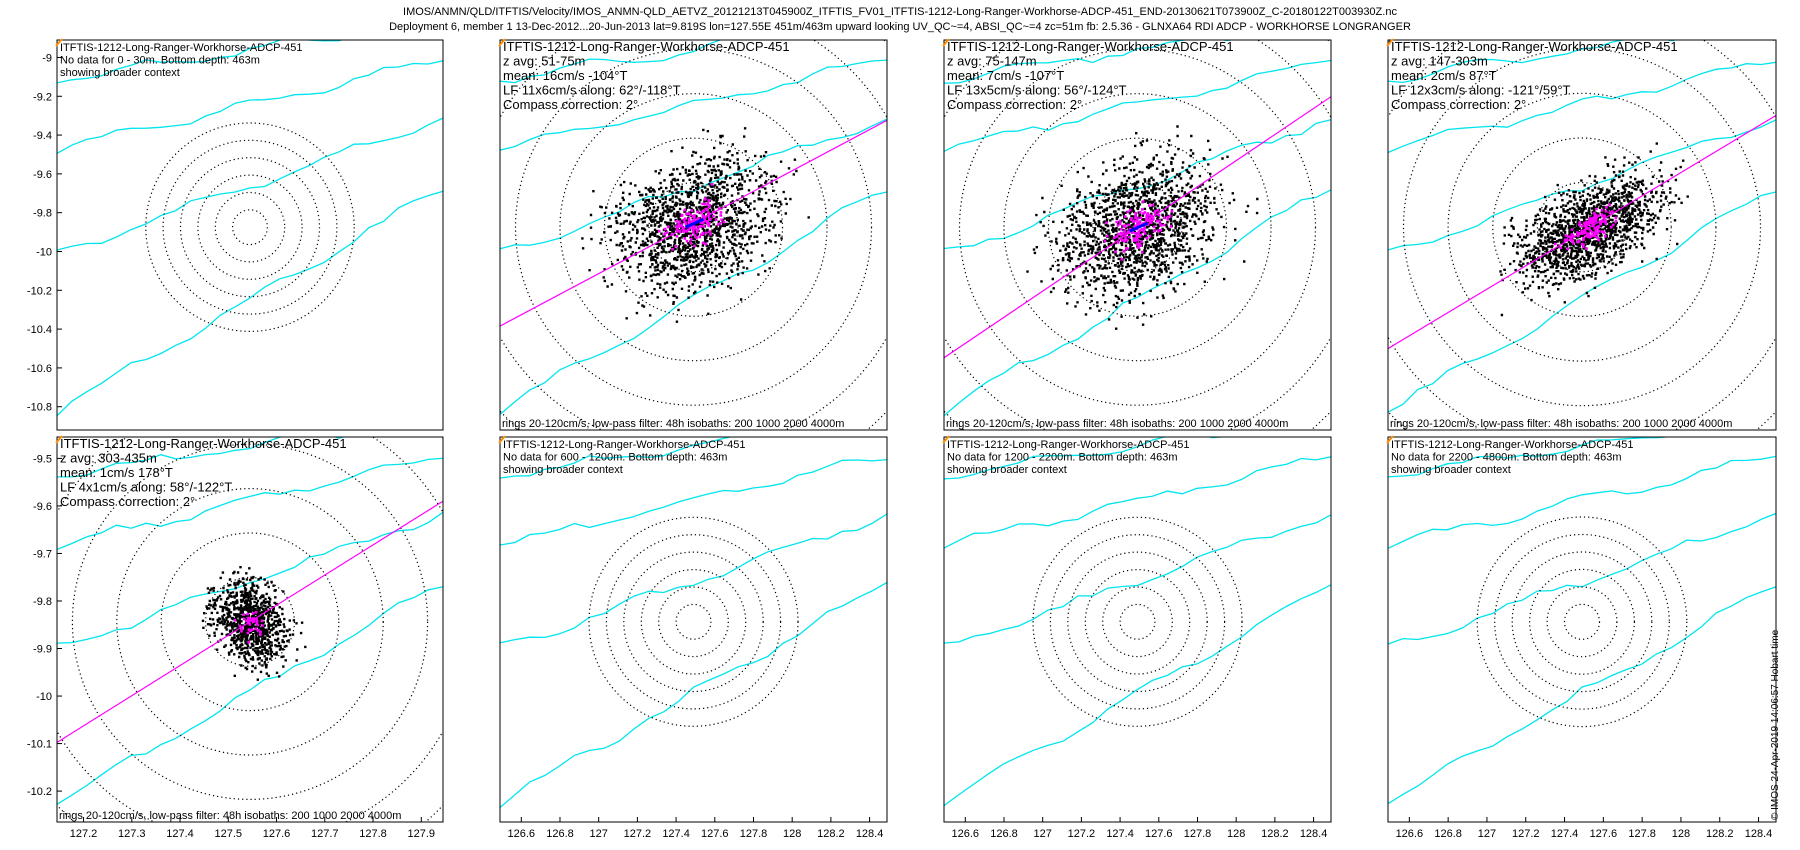  What do you see at coordinates (1444, 75) in the screenshot?
I see `panel-label-line: mean: 2cm/s 87°T` at bounding box center [1444, 75].